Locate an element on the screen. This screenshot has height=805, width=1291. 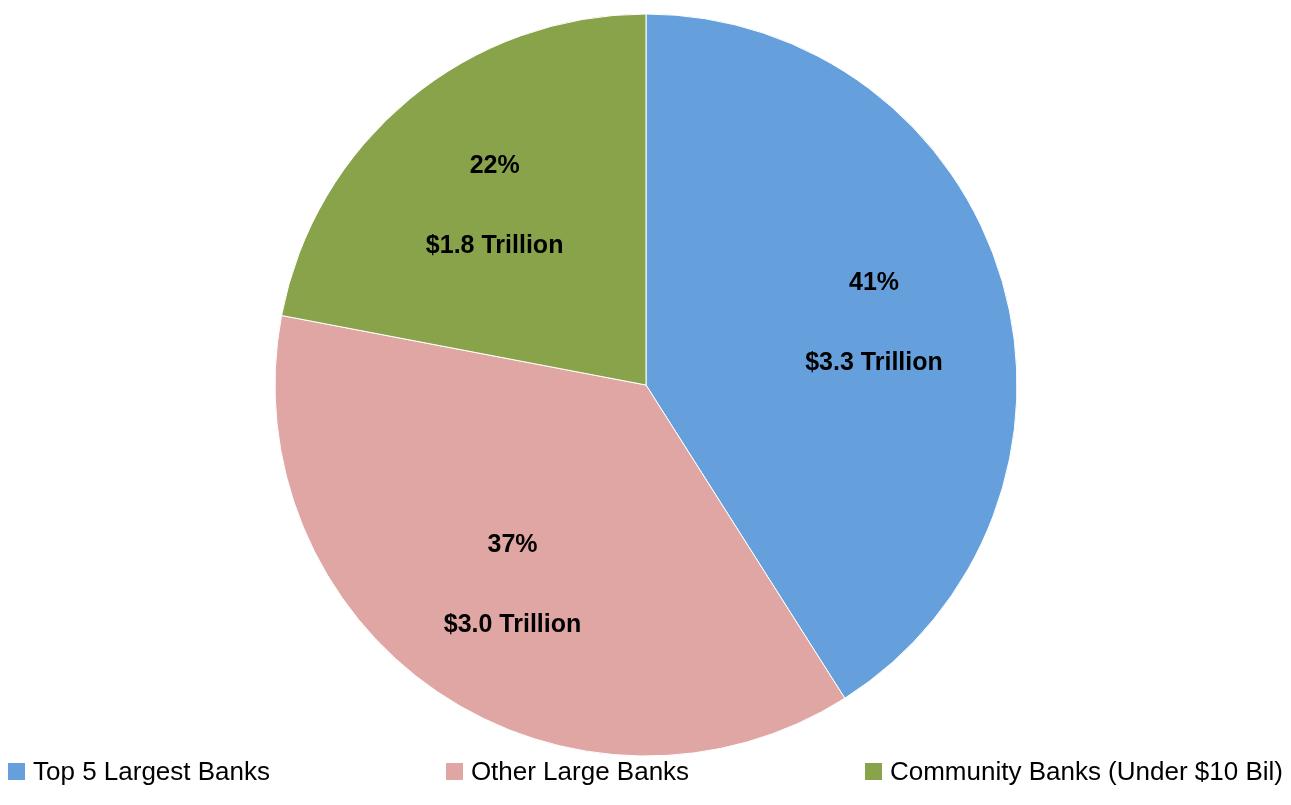
legend-label: Community Banks (Under $10 Bil) is located at coordinates (1086, 771).